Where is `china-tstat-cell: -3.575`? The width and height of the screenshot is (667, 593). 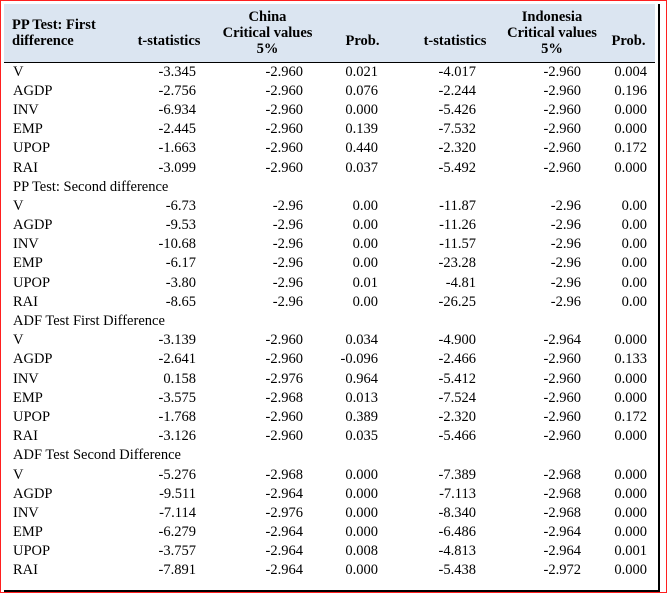
china-tstat-cell: -3.575 is located at coordinates (177, 397).